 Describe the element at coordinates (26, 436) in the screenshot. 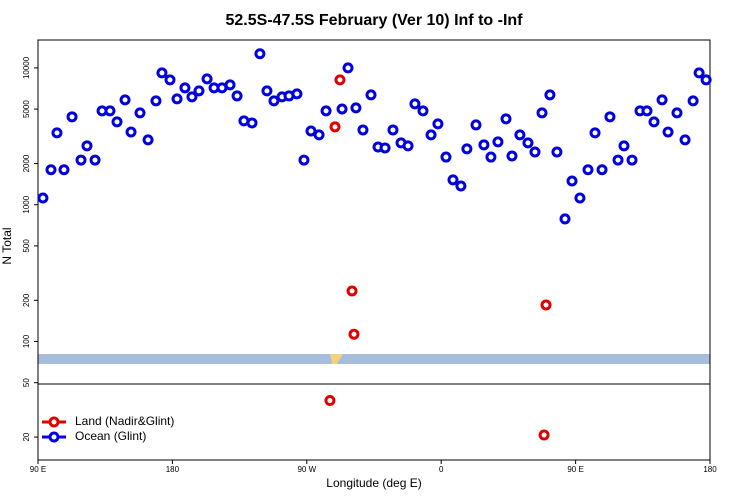

I see `y-tick-label: 20` at that location.